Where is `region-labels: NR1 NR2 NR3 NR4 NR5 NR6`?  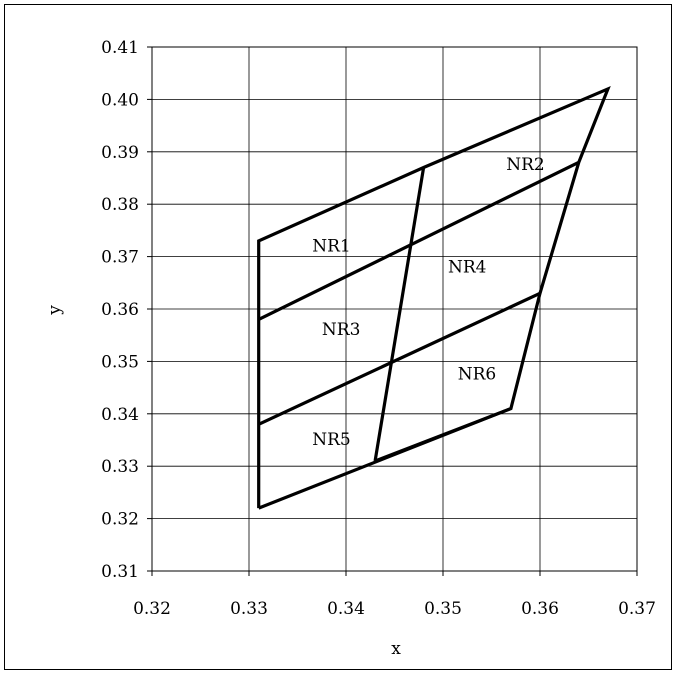 region-labels: NR1 NR2 NR3 NR4 NR5 NR6 is located at coordinates (428, 302).